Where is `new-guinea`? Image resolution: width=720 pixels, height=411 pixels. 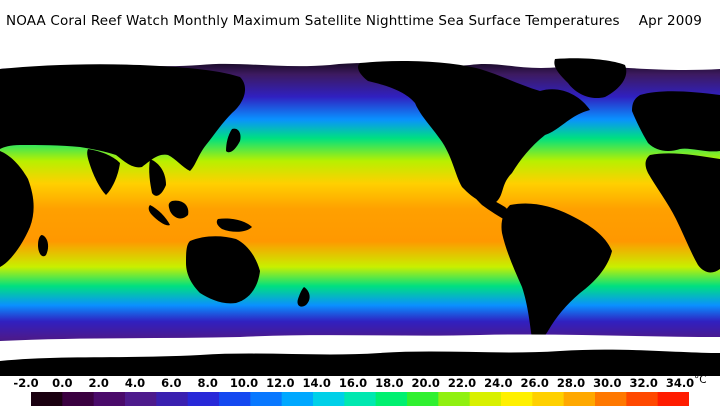
new-guinea is located at coordinates (234, 225).